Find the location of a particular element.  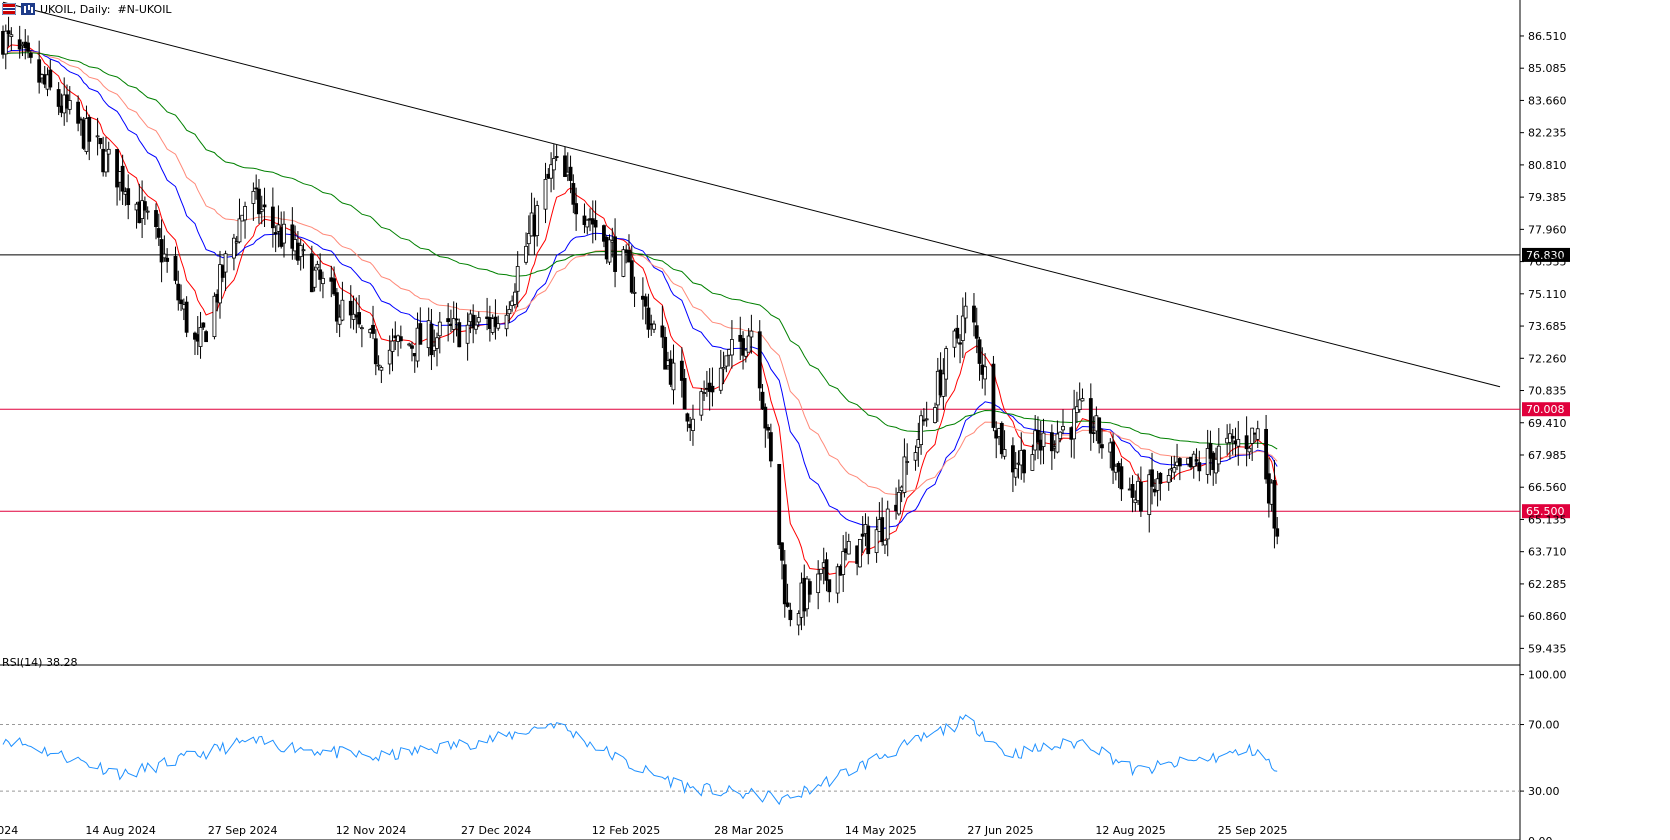

chart-flag-icon is located at coordinates (9, 9).